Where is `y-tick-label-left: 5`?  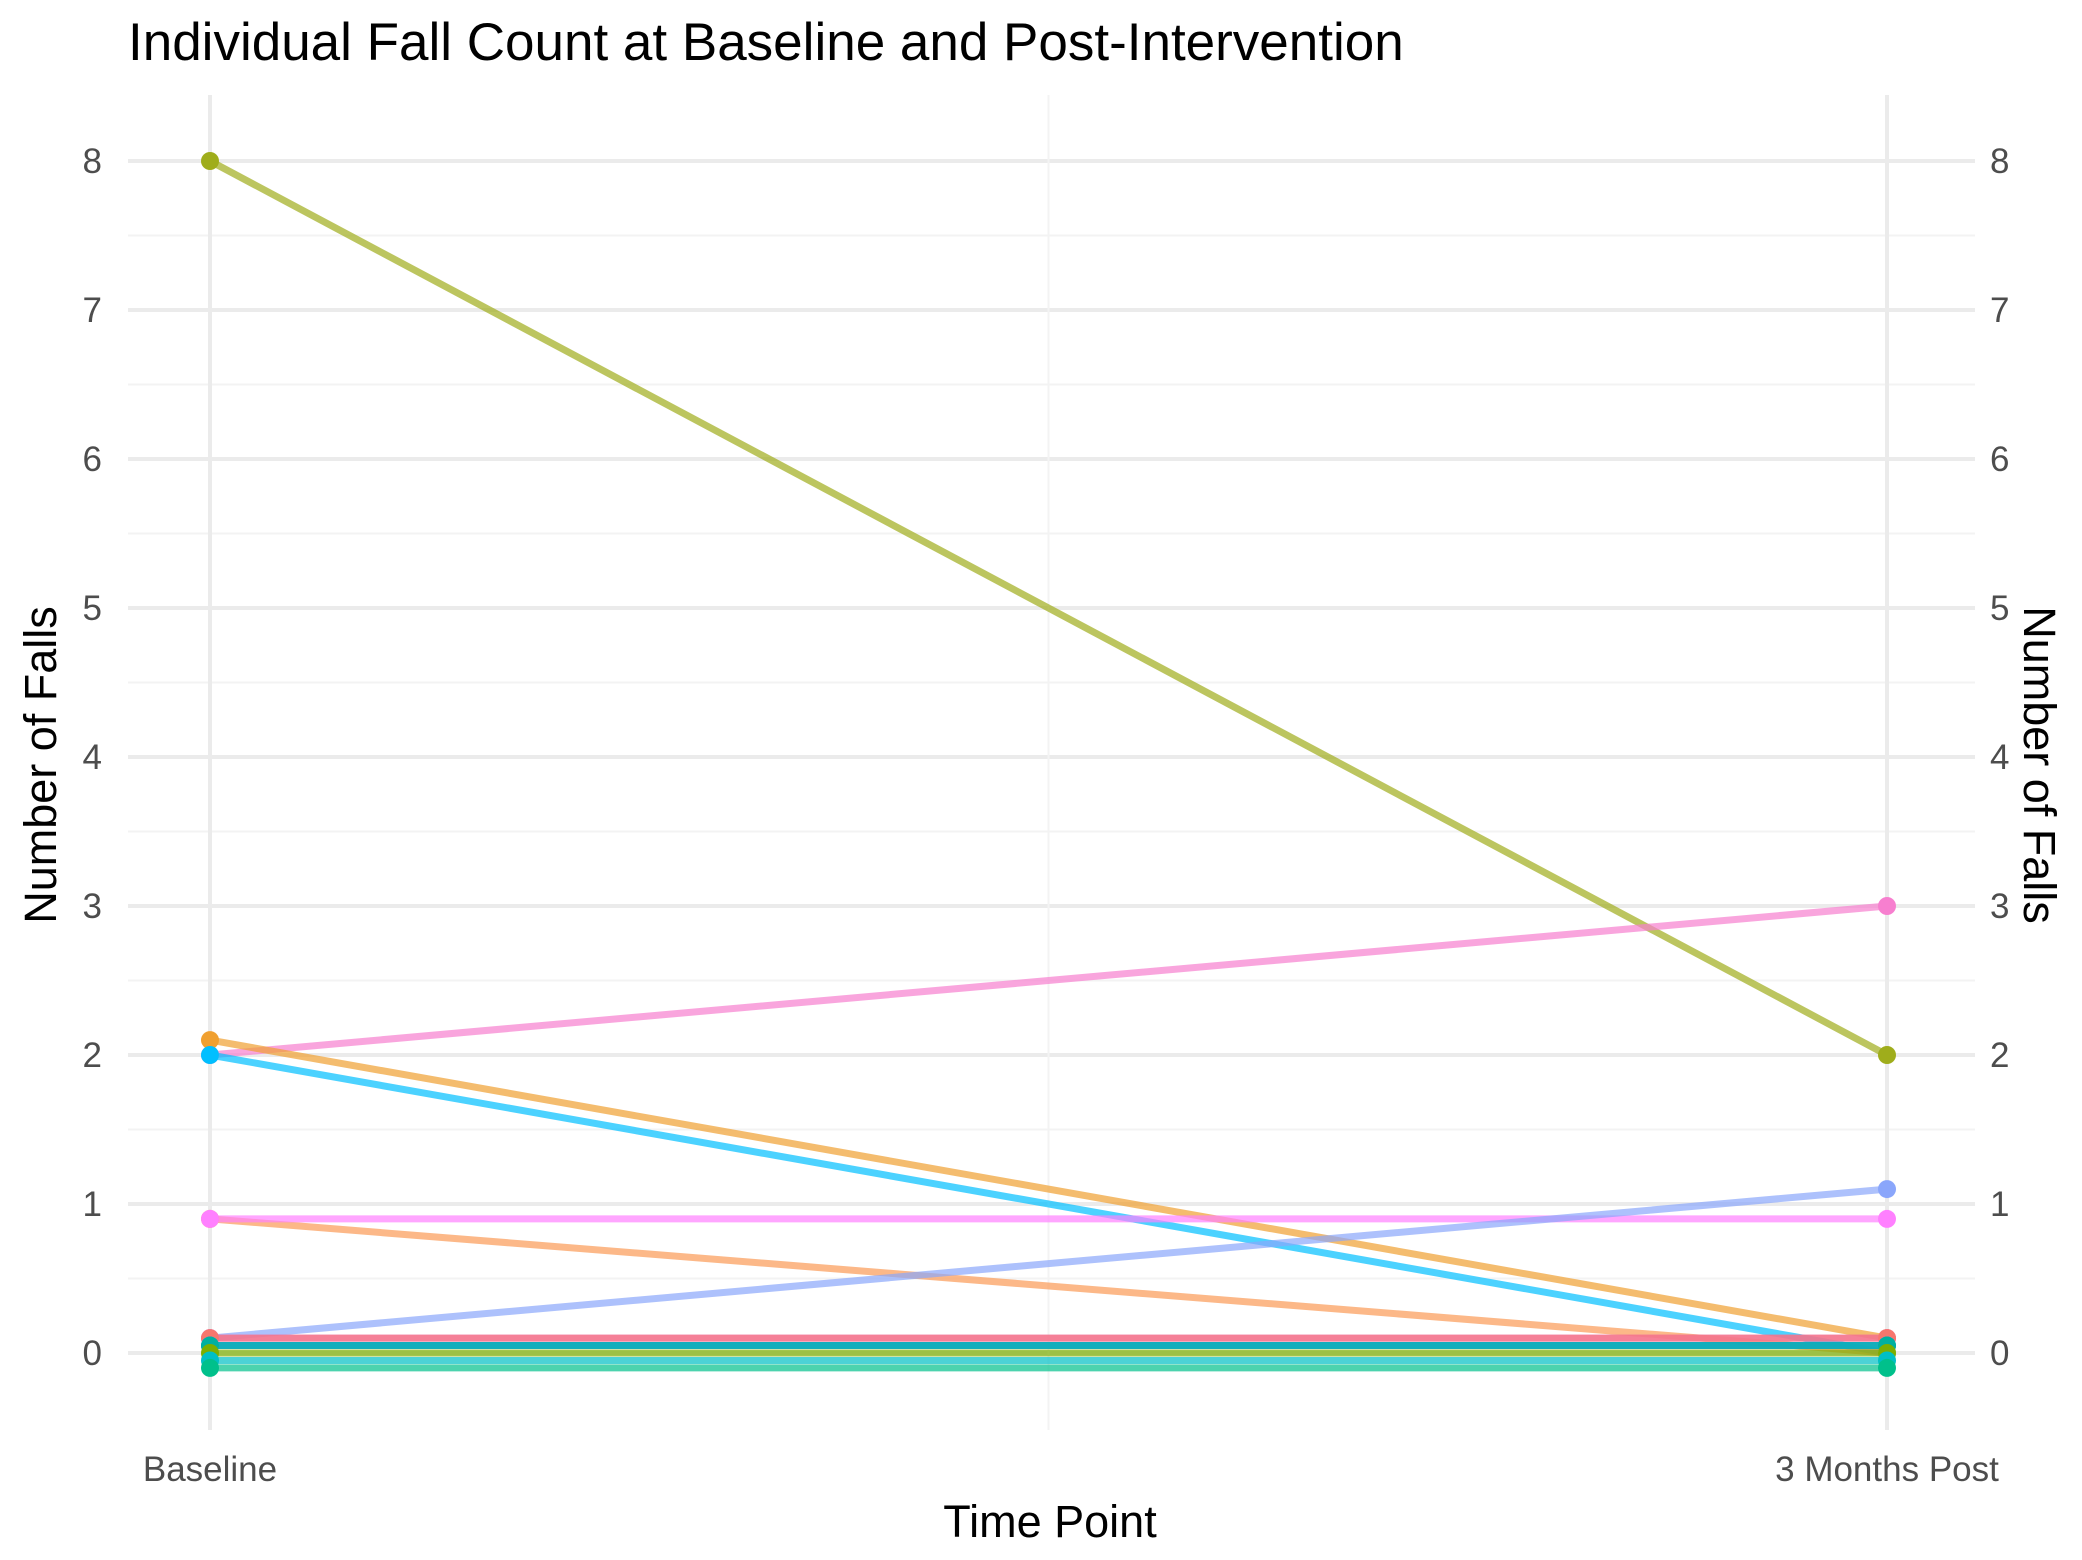 y-tick-label-left: 5 is located at coordinates (92, 608).